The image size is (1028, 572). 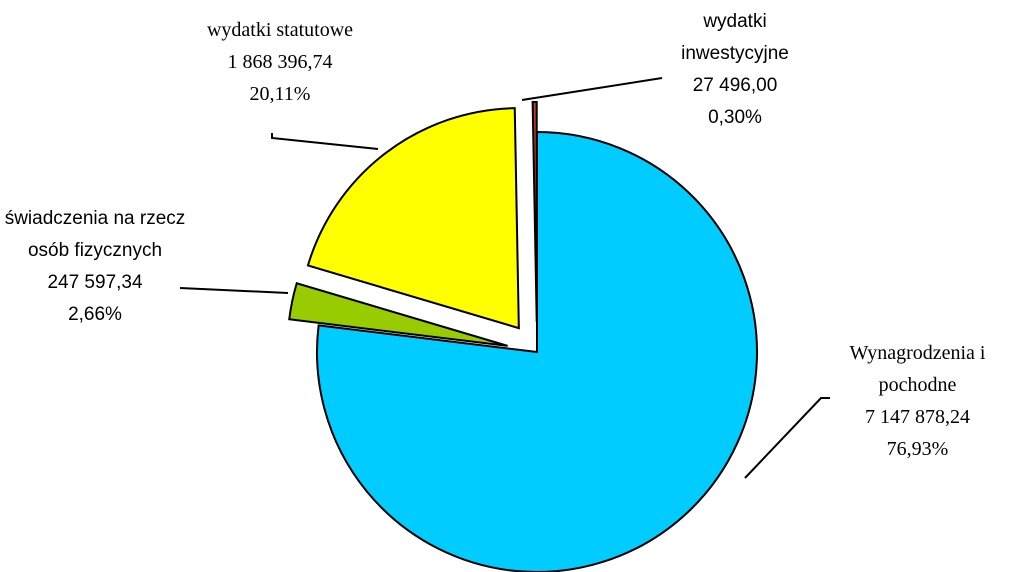 I want to click on label-name: Wynagrodzenia i pochodne, so click(x=917, y=369).